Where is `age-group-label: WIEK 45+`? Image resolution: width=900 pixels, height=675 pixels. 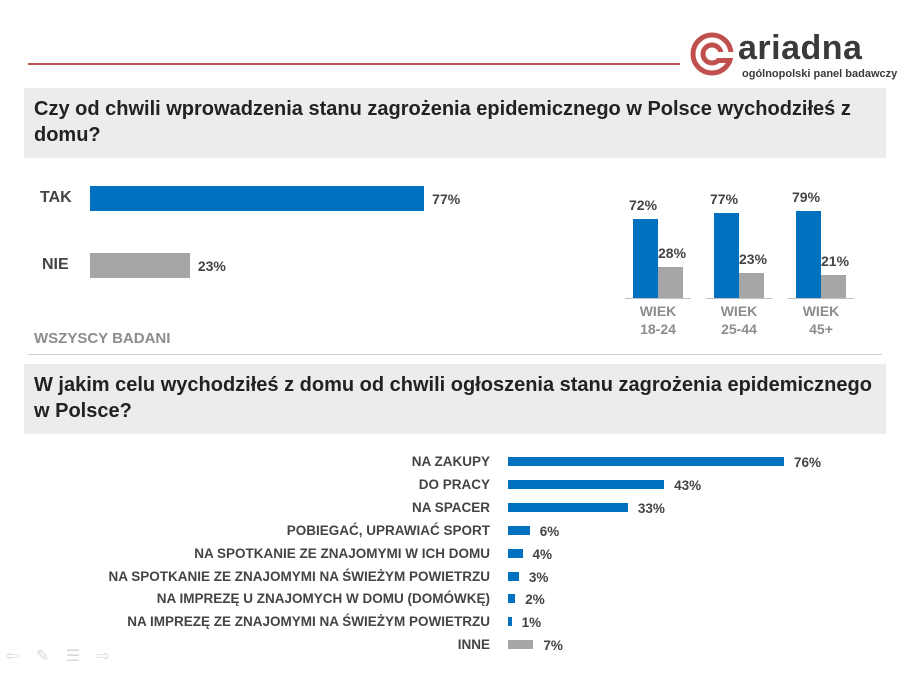
age-group-label: WIEK 45+ is located at coordinates (821, 320).